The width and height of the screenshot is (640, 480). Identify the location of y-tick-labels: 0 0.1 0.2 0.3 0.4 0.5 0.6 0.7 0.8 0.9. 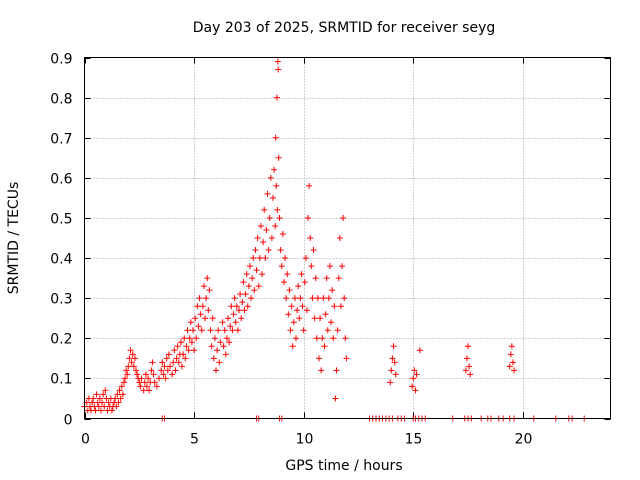
(61, 240).